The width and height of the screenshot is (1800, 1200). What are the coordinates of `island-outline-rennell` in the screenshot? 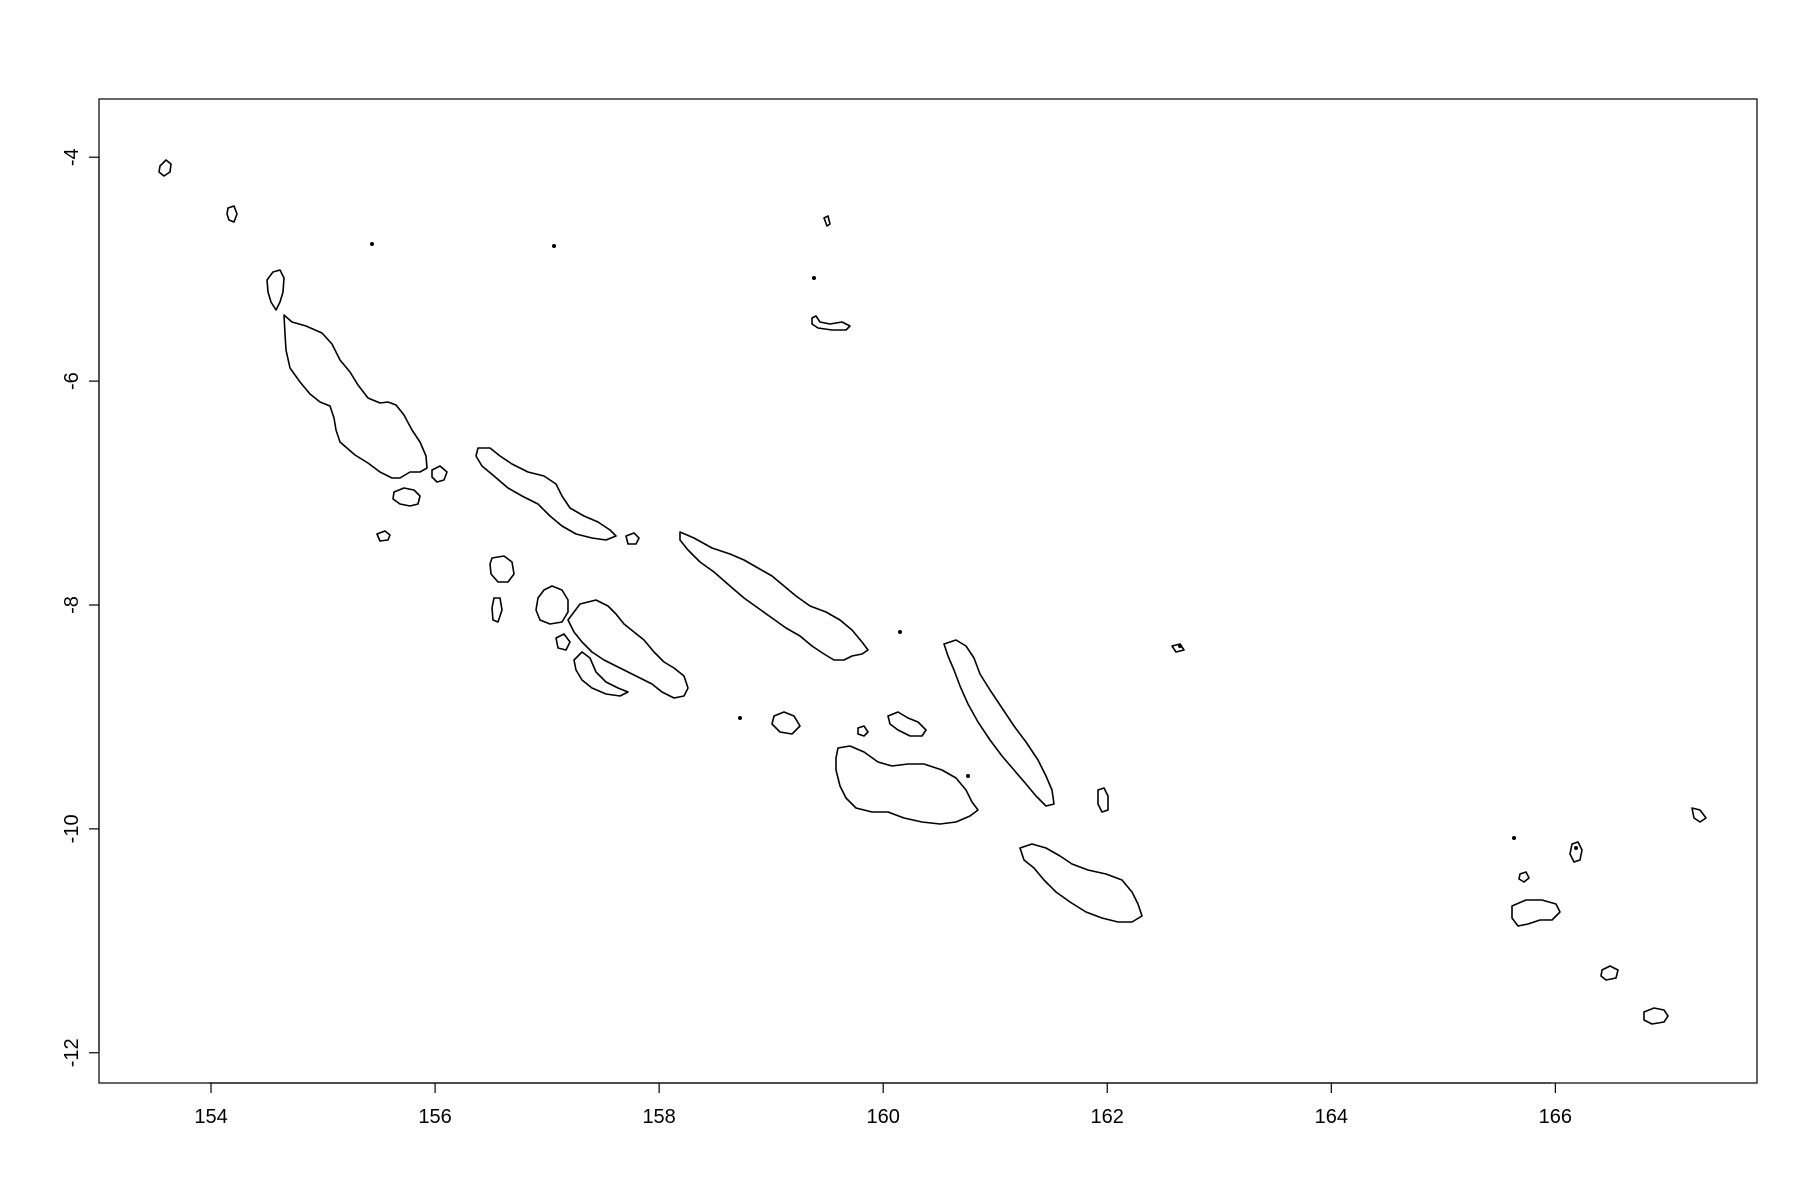 It's located at (1699, 815).